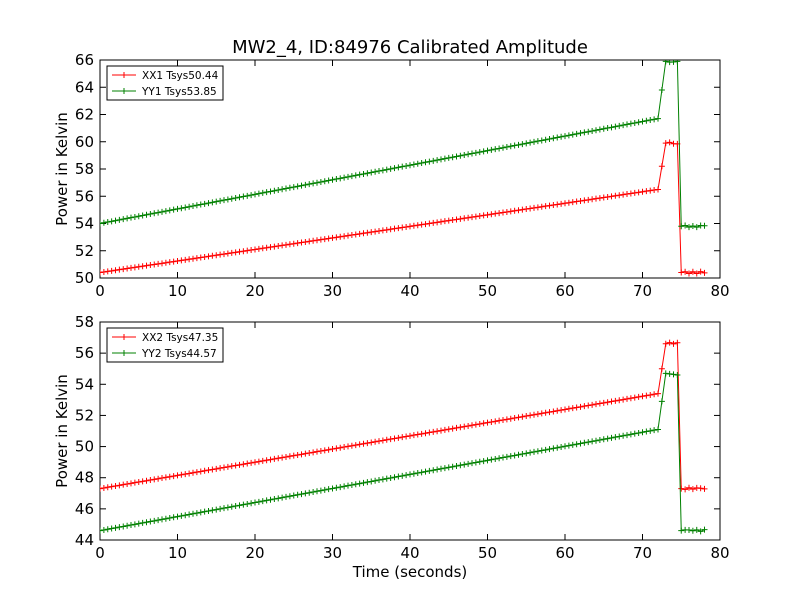  What do you see at coordinates (84, 278) in the screenshot?
I see `y-tick-label: 50` at bounding box center [84, 278].